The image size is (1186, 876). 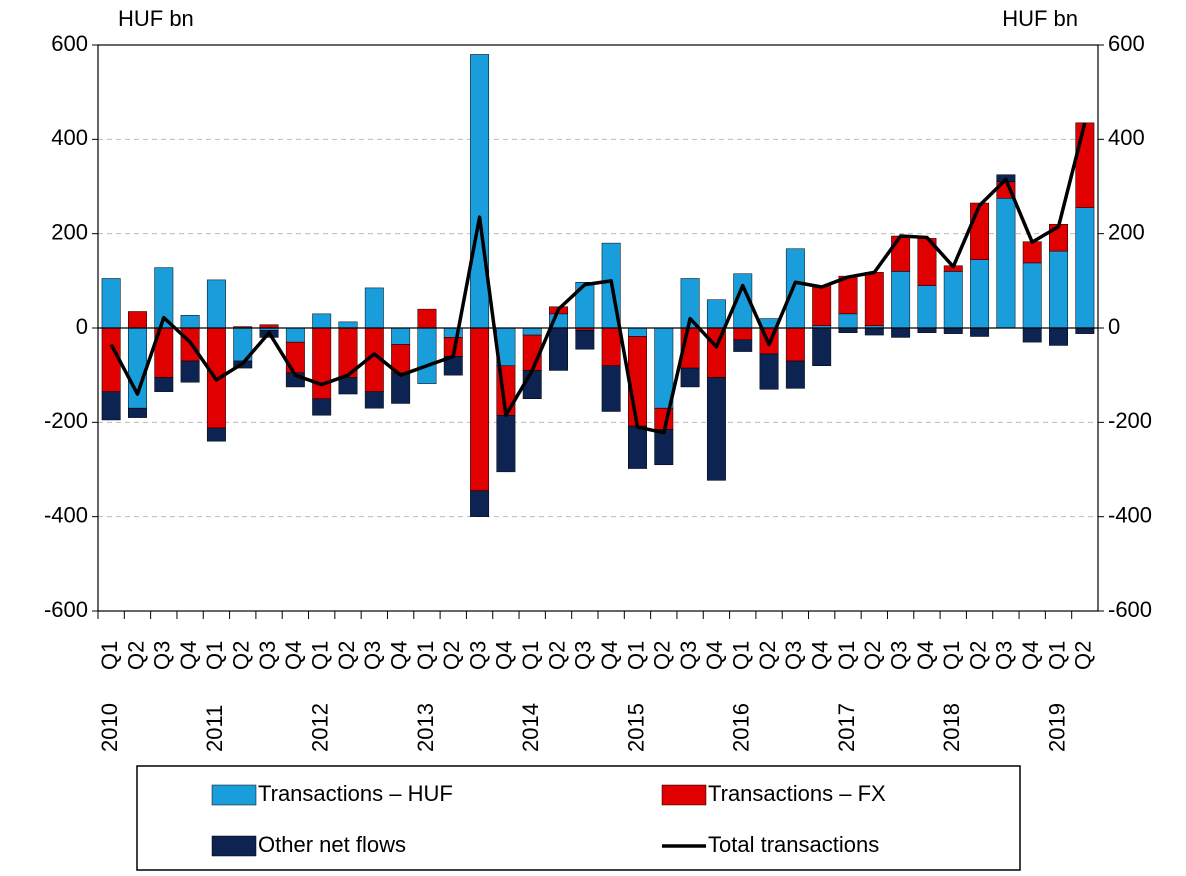 What do you see at coordinates (425, 727) in the screenshot?
I see `year-label: 2013` at bounding box center [425, 727].